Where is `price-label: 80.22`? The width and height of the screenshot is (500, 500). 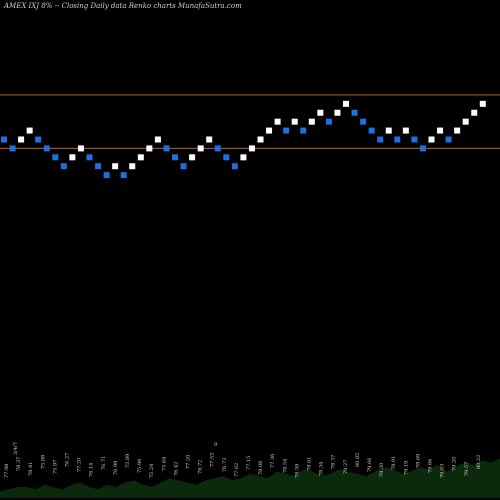 price-label: 80.22 is located at coordinates (479, 462).